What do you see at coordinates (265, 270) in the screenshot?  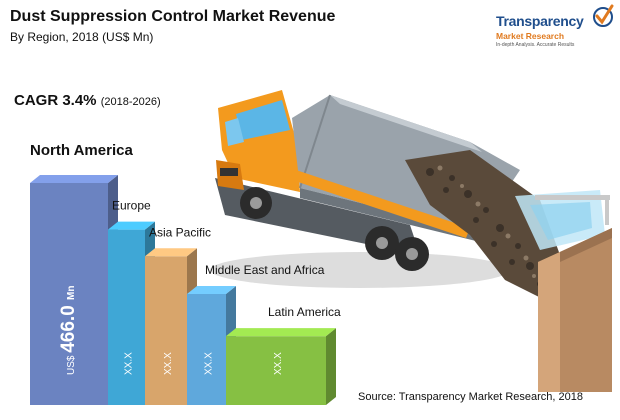 I see `category-label-middle-east-and-africa: Middle East and Africa` at bounding box center [265, 270].